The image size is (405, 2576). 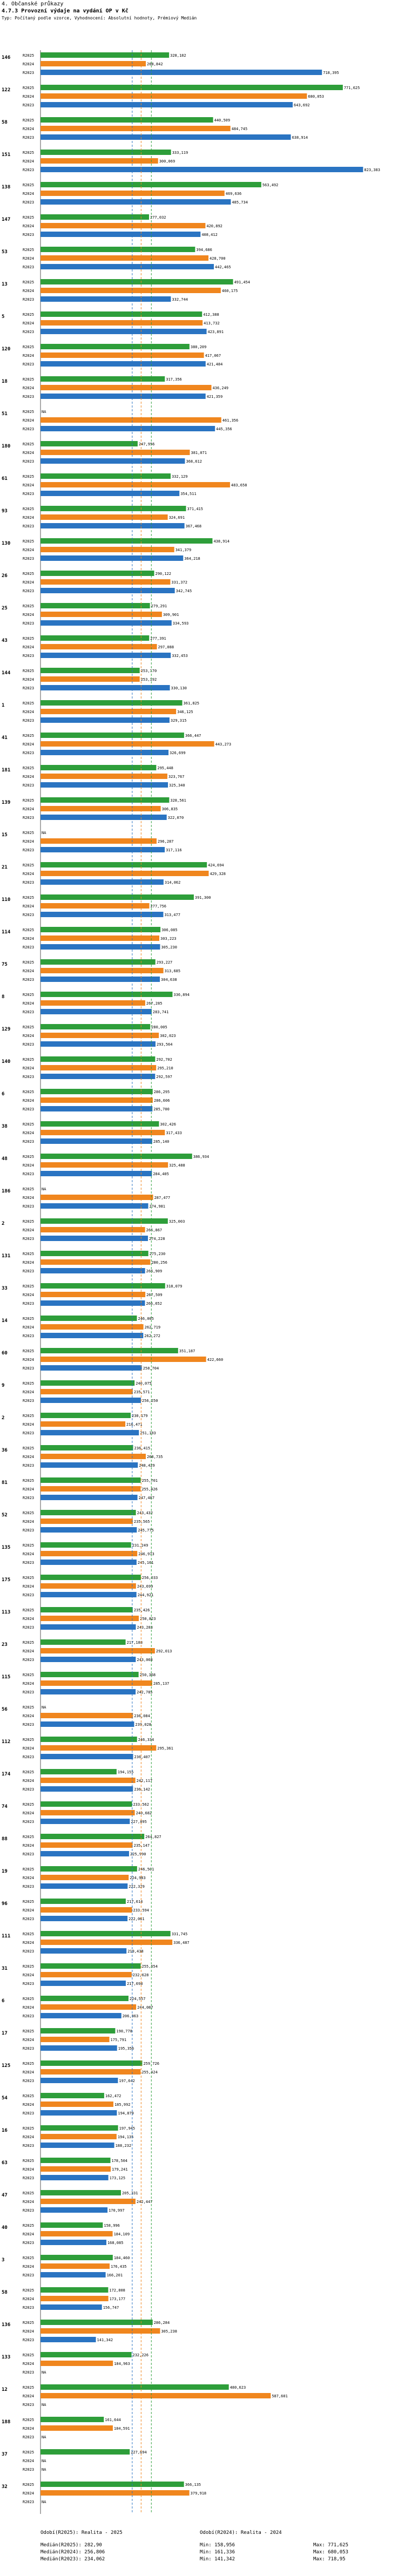 What do you see at coordinates (158, 1254) in the screenshot?
I see `value-label: 275,230` at bounding box center [158, 1254].